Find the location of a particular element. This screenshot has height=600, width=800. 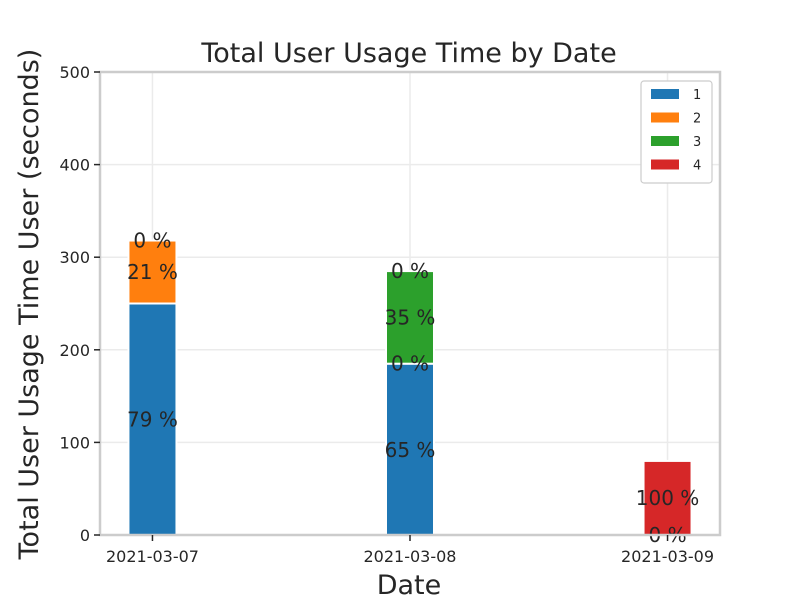

x-tick-label: 2021-03-07 is located at coordinates (152, 556).